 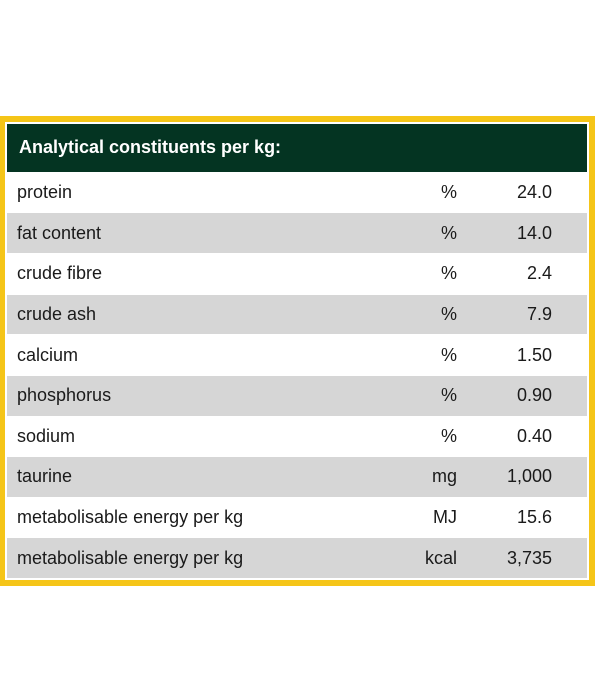 I want to click on table-row: taurine mg 1,000, so click(x=297, y=476).